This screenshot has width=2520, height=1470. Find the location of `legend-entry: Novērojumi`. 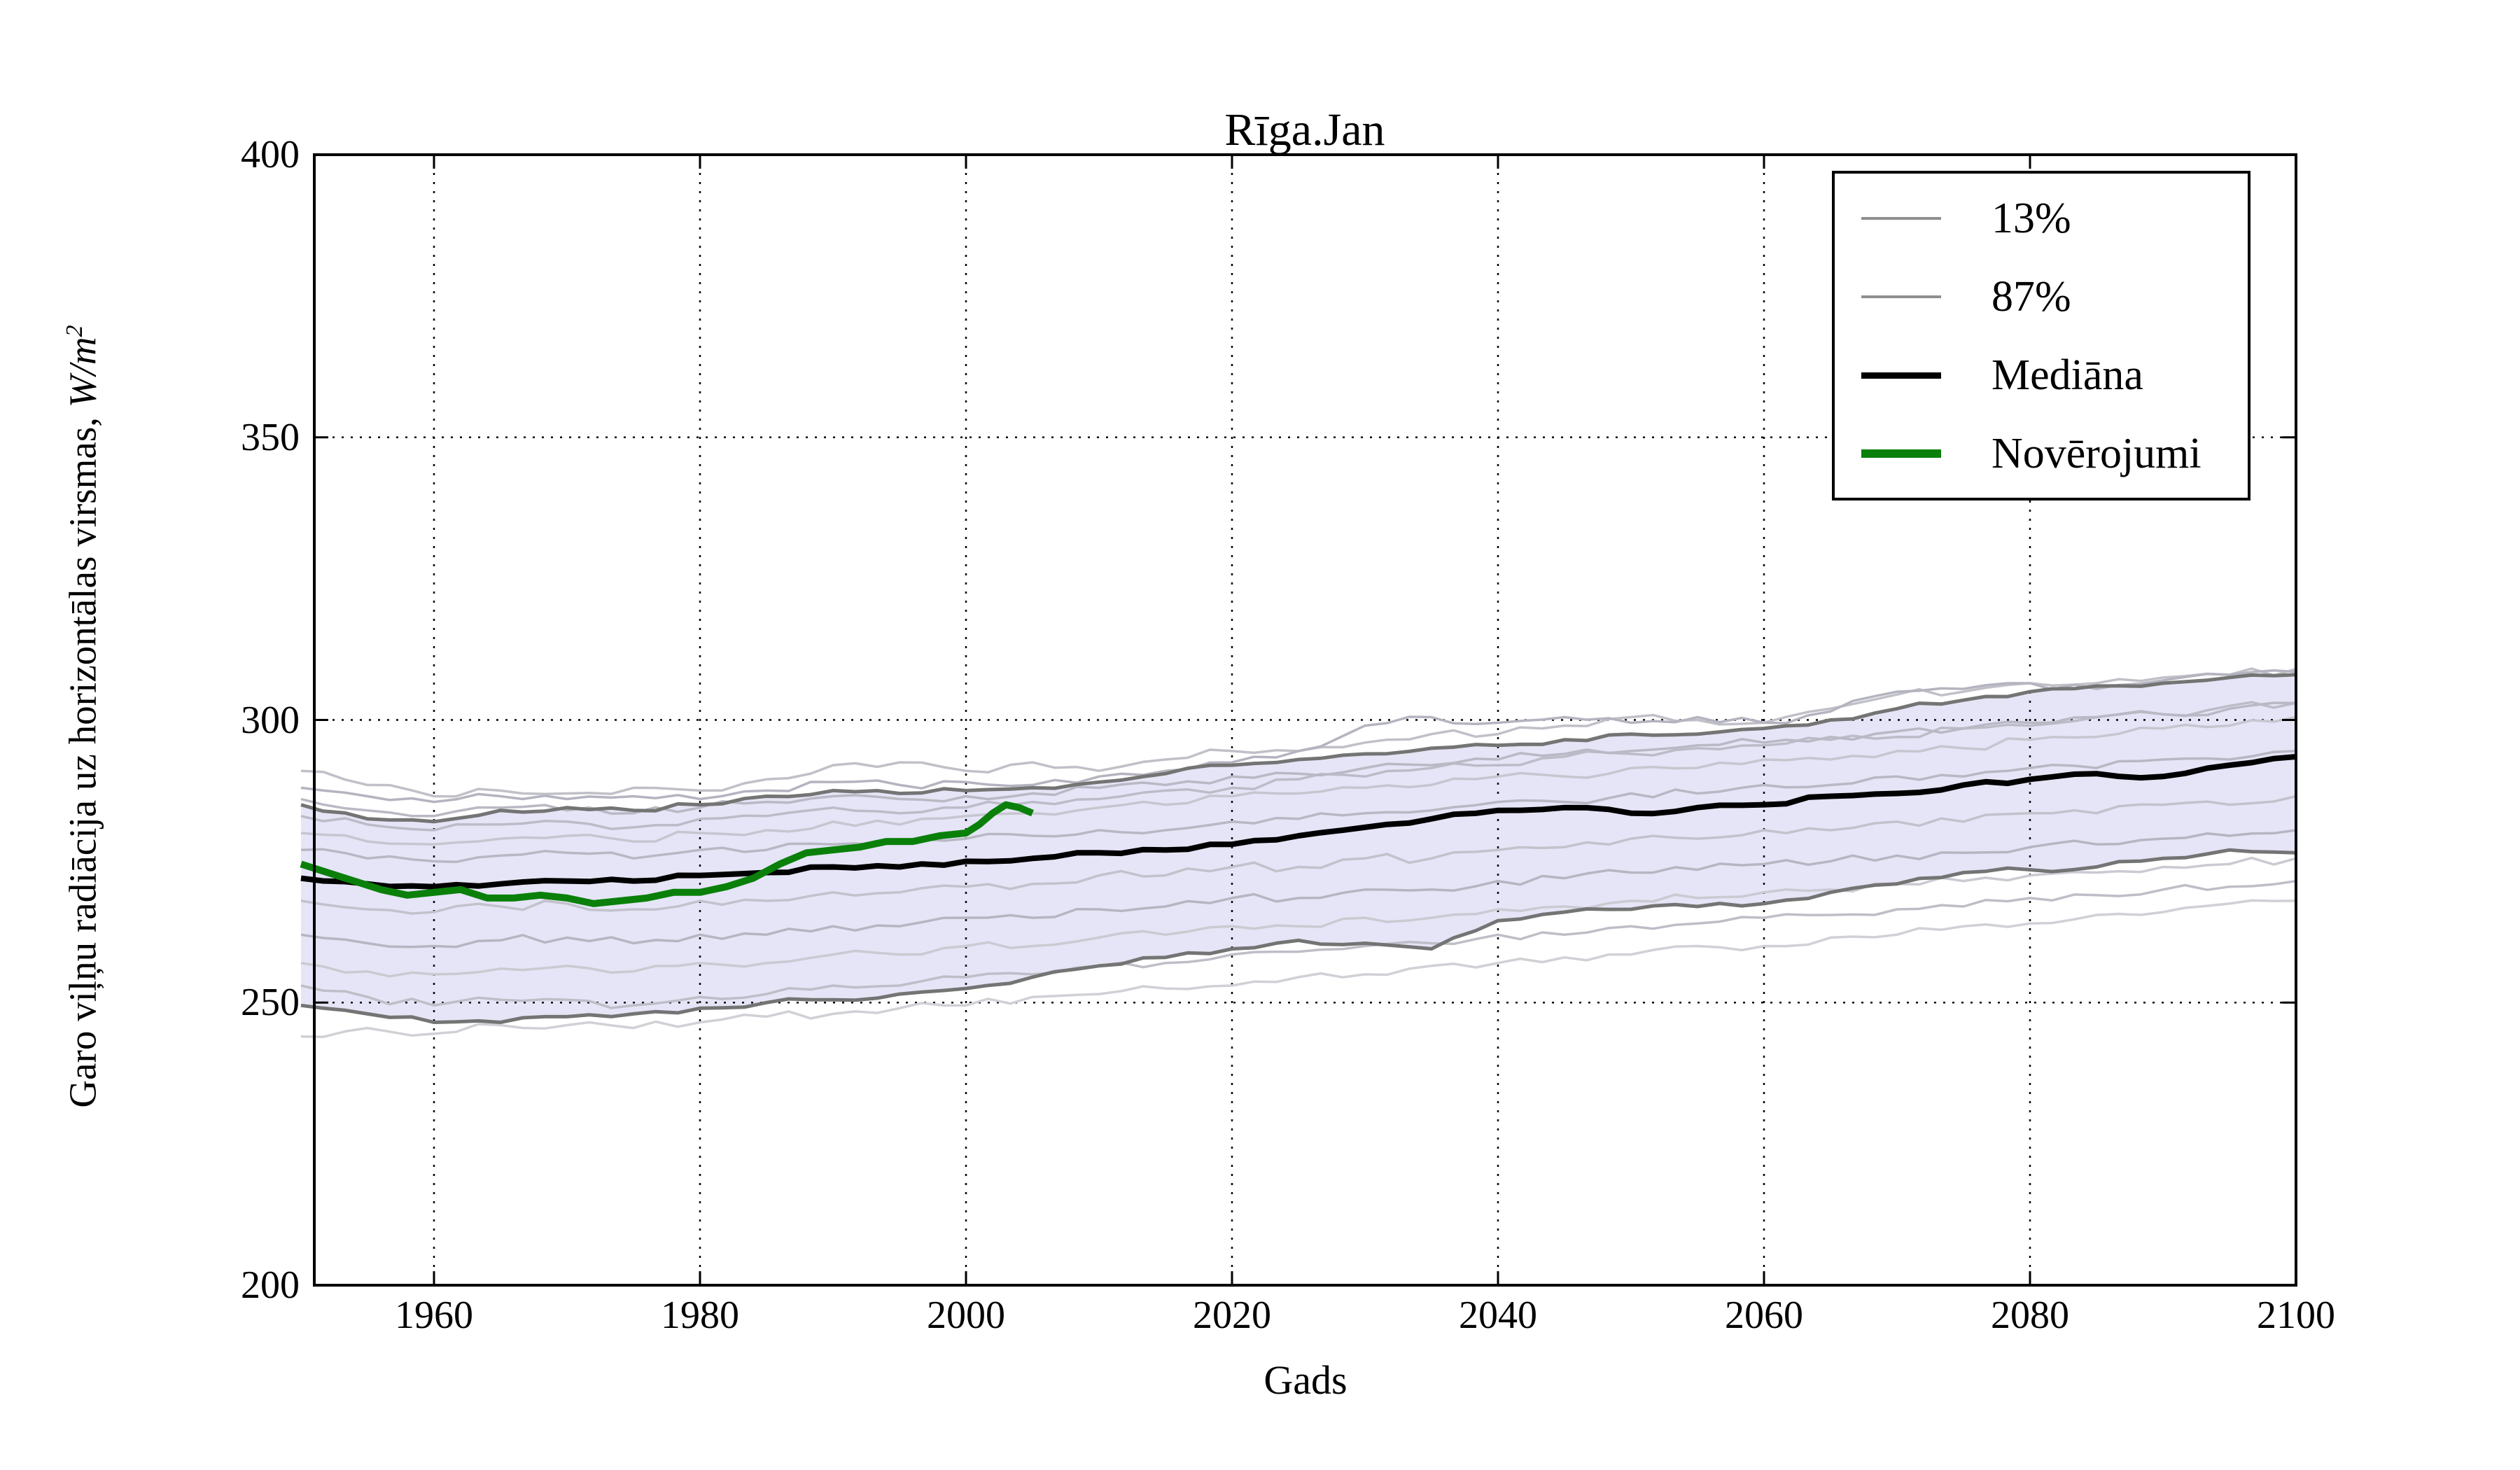

legend-entry: Novērojumi is located at coordinates (2041, 453).